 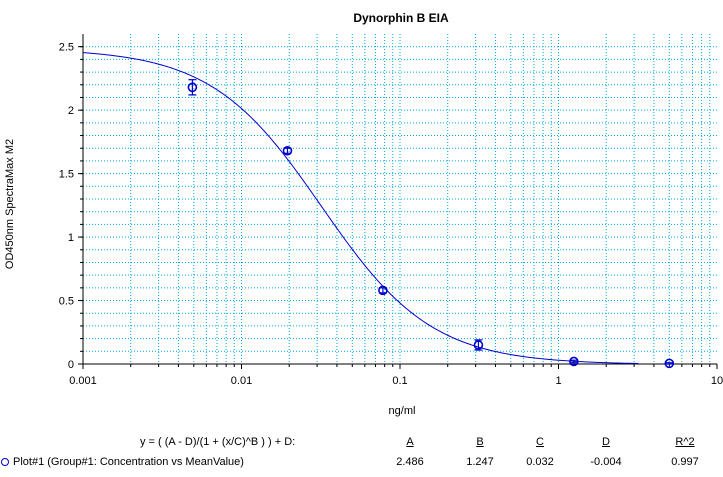 What do you see at coordinates (83, 381) in the screenshot?
I see `x-tick-label: 0.001` at bounding box center [83, 381].